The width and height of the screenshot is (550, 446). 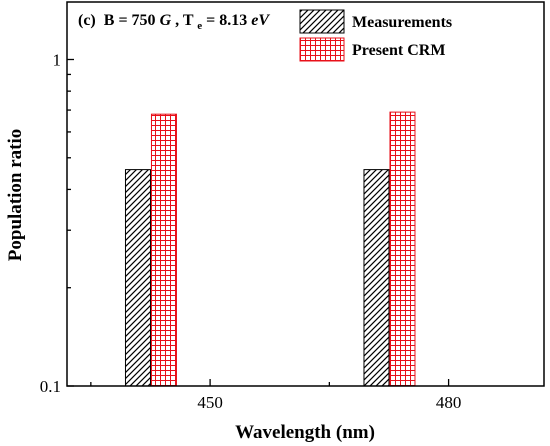 I want to click on x-tick-label-450: 450, so click(x=210, y=402).